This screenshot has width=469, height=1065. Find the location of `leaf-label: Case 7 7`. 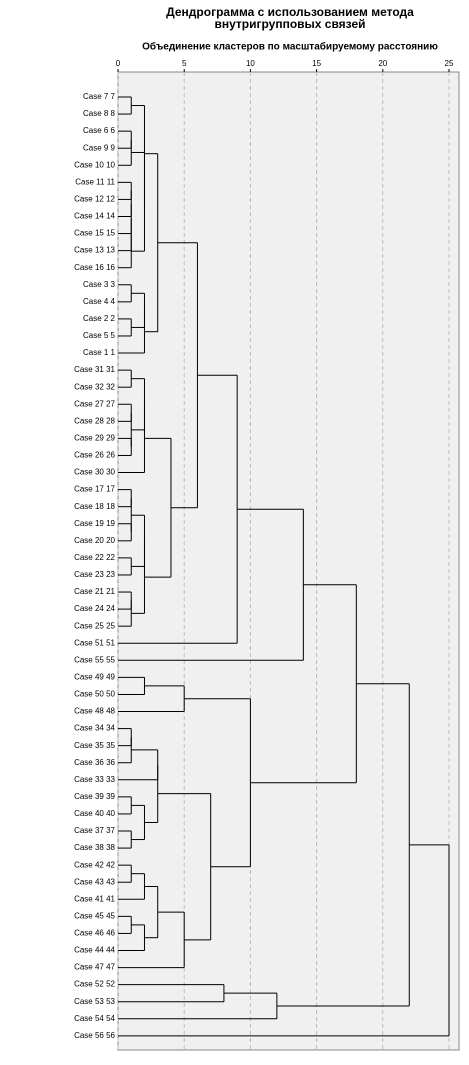

leaf-label: Case 7 7 is located at coordinates (99, 96).